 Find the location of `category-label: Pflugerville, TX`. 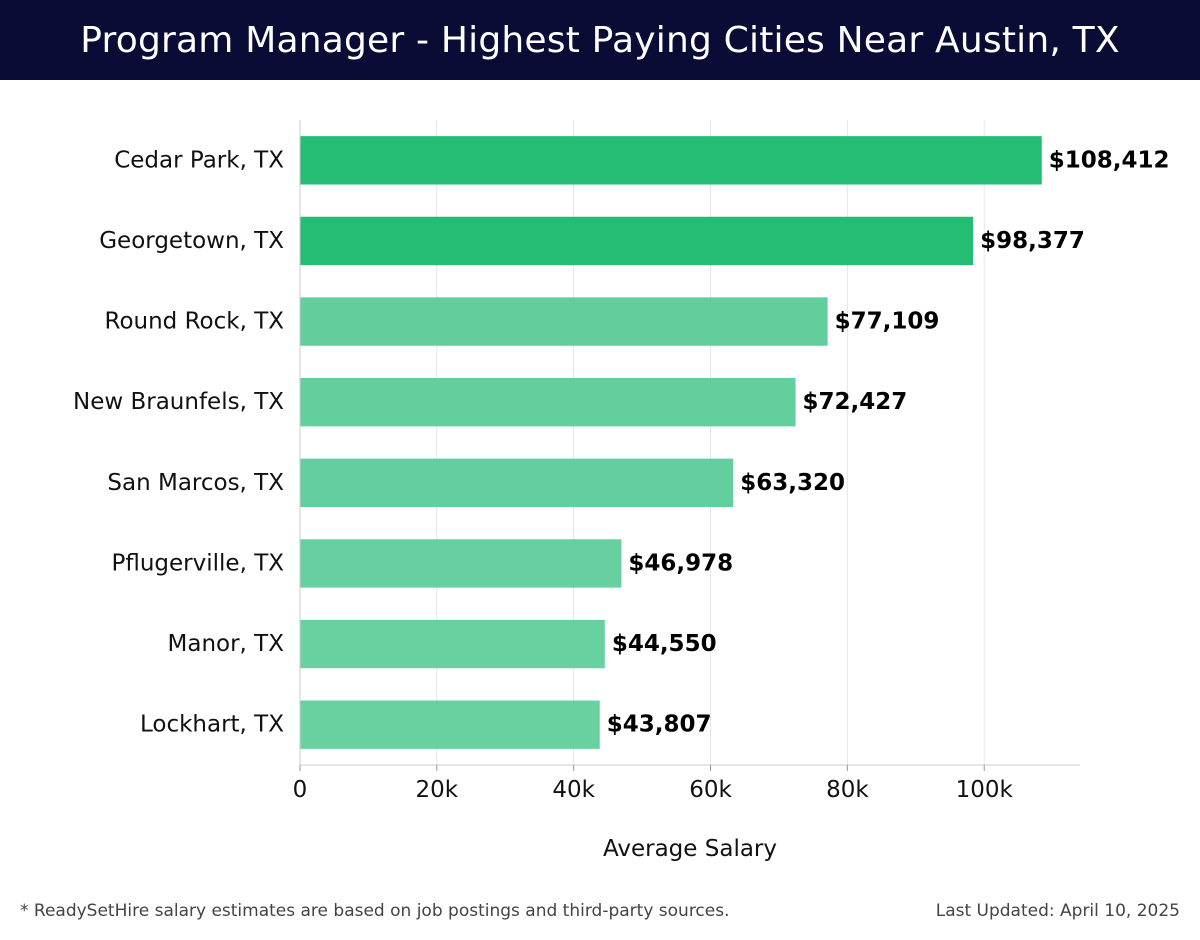

category-label: Pflugerville, TX is located at coordinates (198, 563).